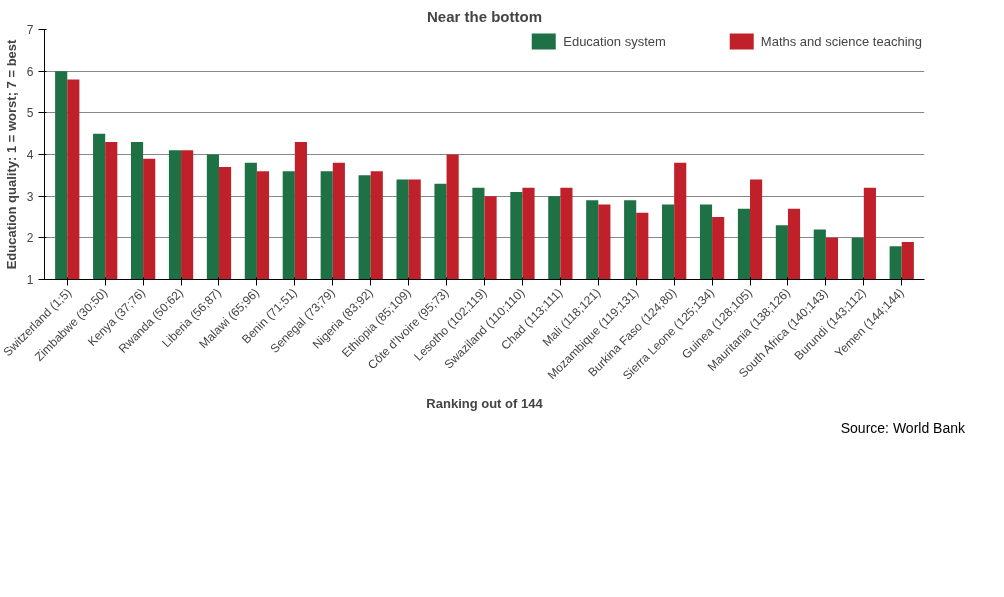 The height and width of the screenshot is (597, 1004). Describe the element at coordinates (485, 16) in the screenshot. I see `chart-title: Near the bottom` at that location.